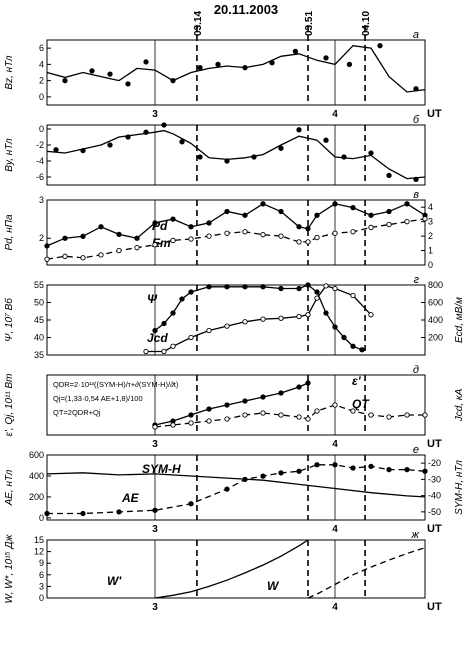 The width and height of the screenshot is (473, 663). What do you see at coordinates (430, 251) in the screenshot?
I see `y2-tick-label: 1` at bounding box center [430, 251].